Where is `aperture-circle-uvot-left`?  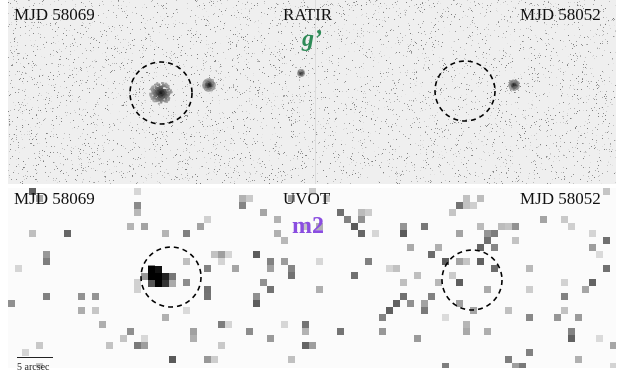 aperture-circle-uvot-left is located at coordinates (171, 277).